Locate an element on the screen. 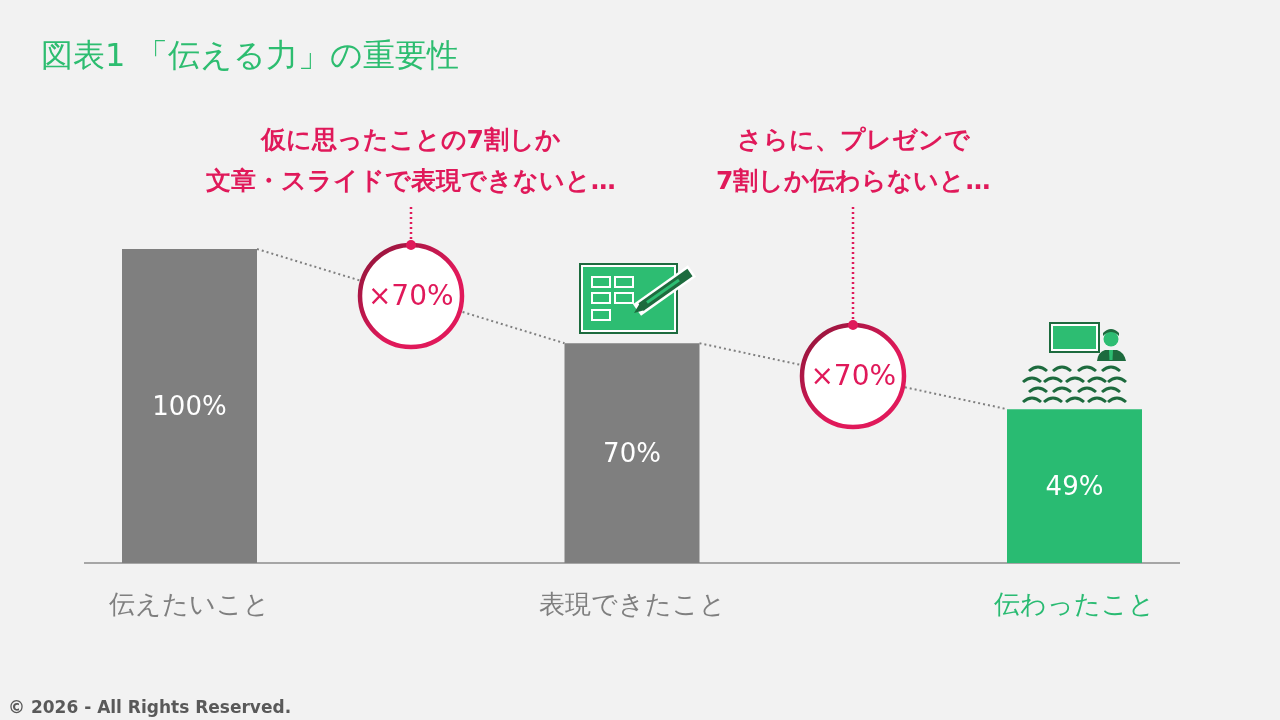 Image resolution: width=1280 pixels, height=720 pixels. data-label: 49% is located at coordinates (1074, 486).